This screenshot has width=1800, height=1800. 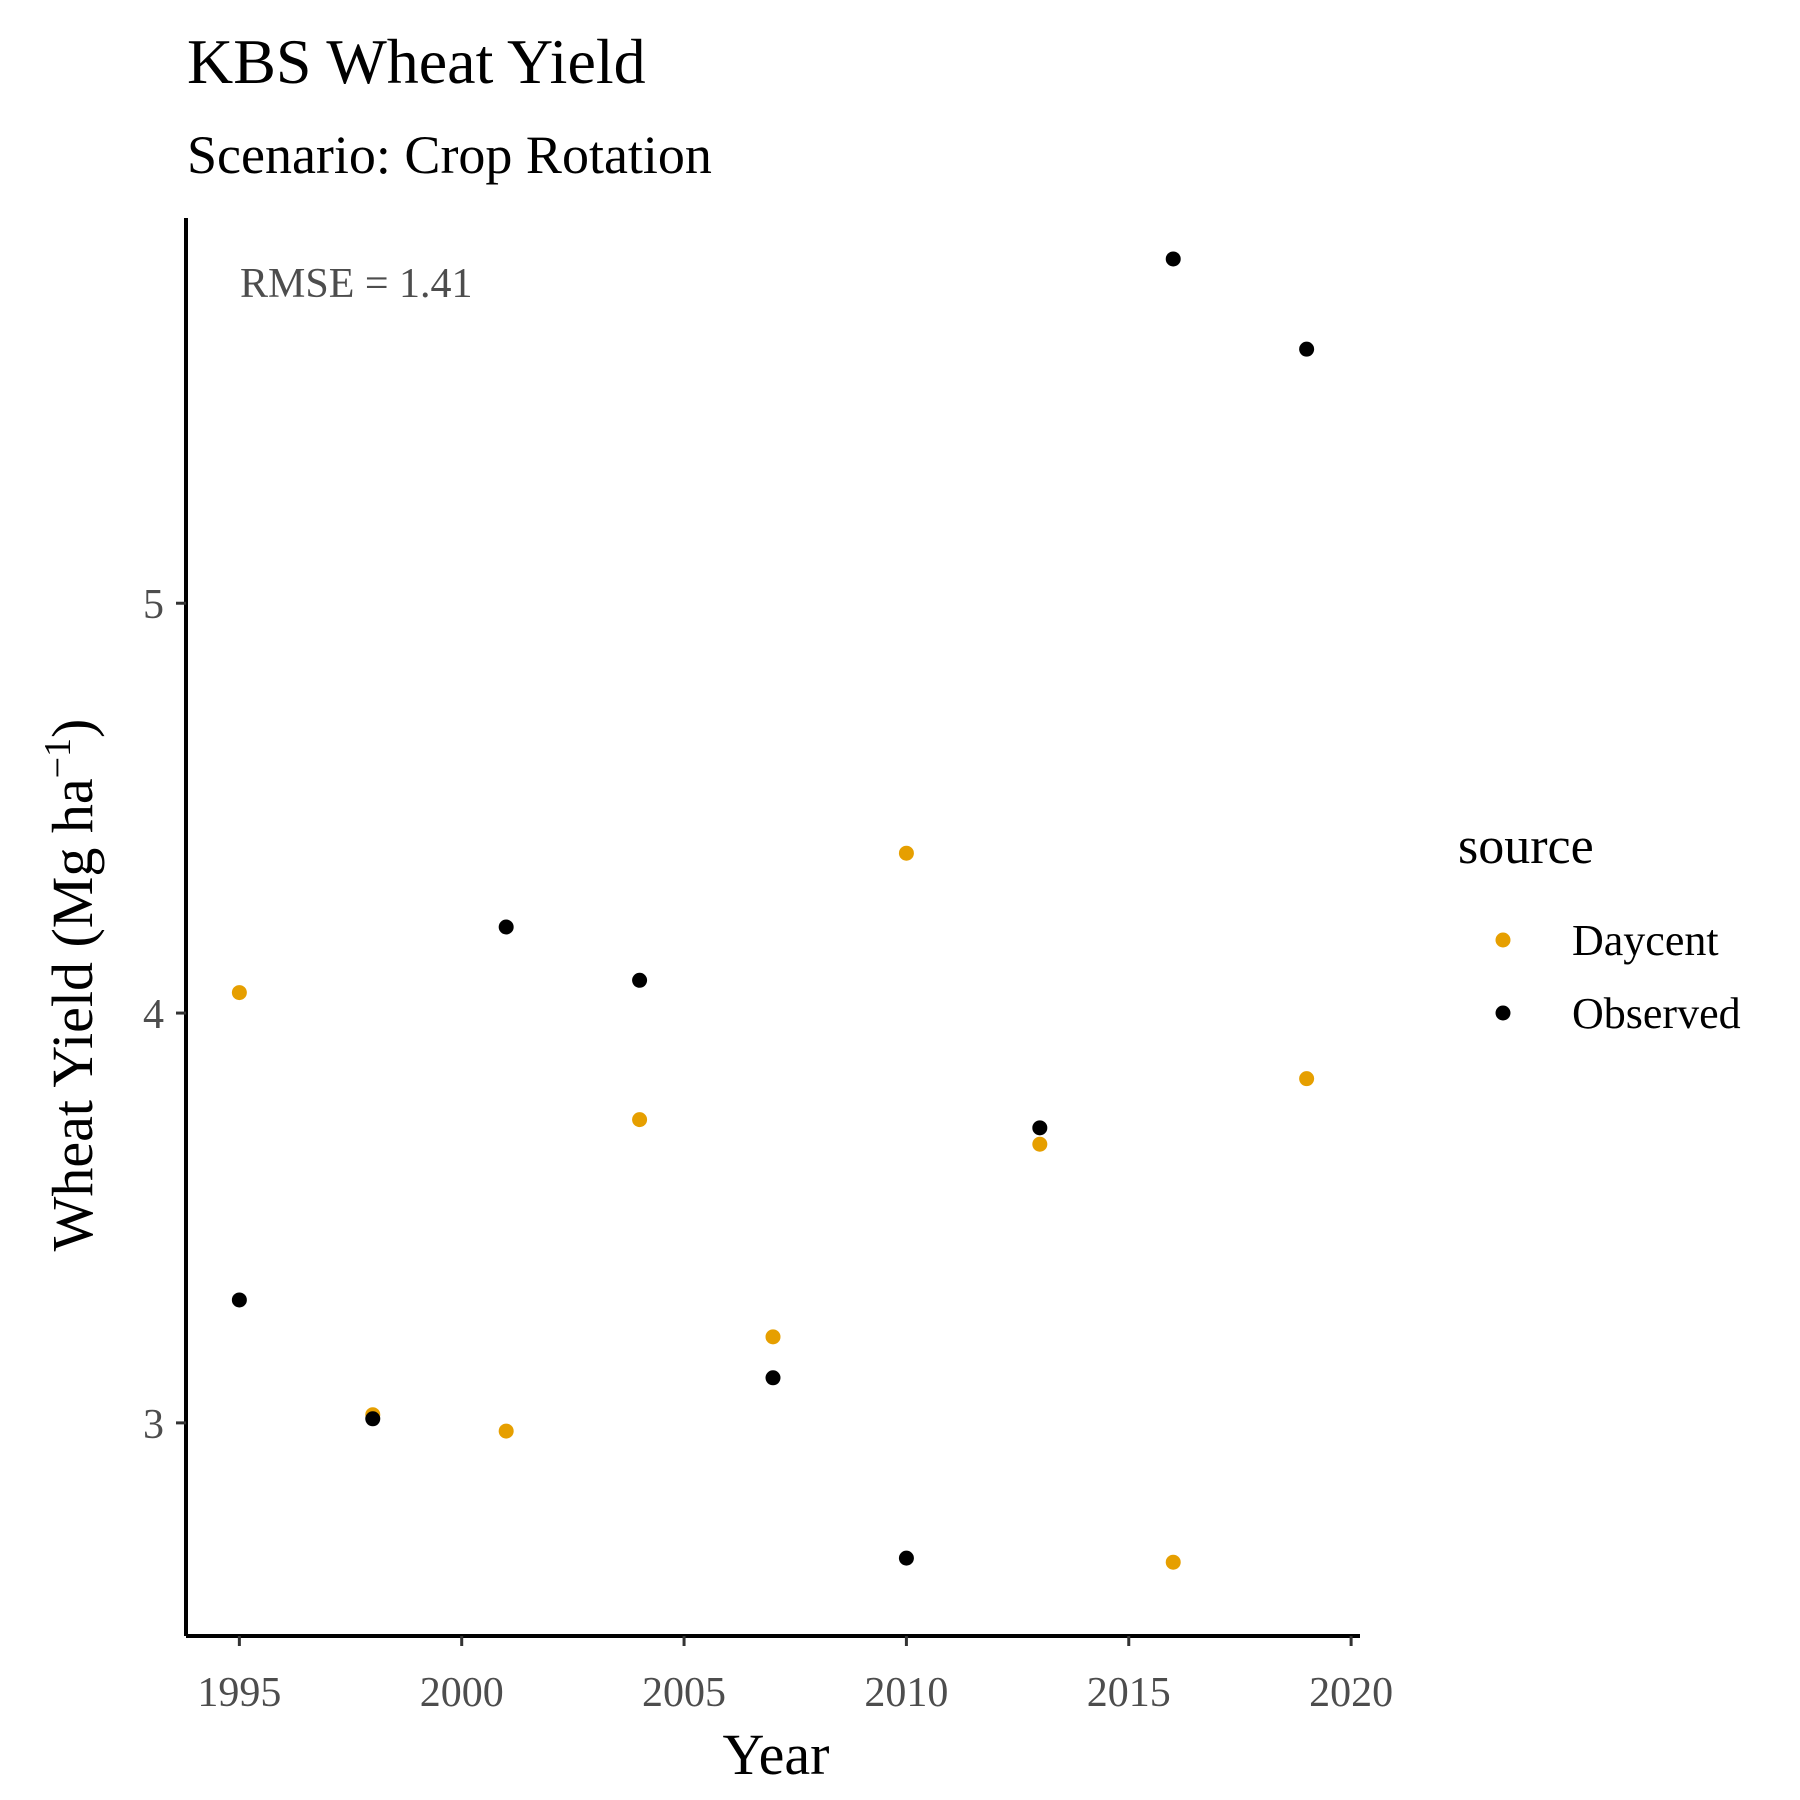 What do you see at coordinates (684, 1693) in the screenshot?
I see `x-tick-label: 2005` at bounding box center [684, 1693].